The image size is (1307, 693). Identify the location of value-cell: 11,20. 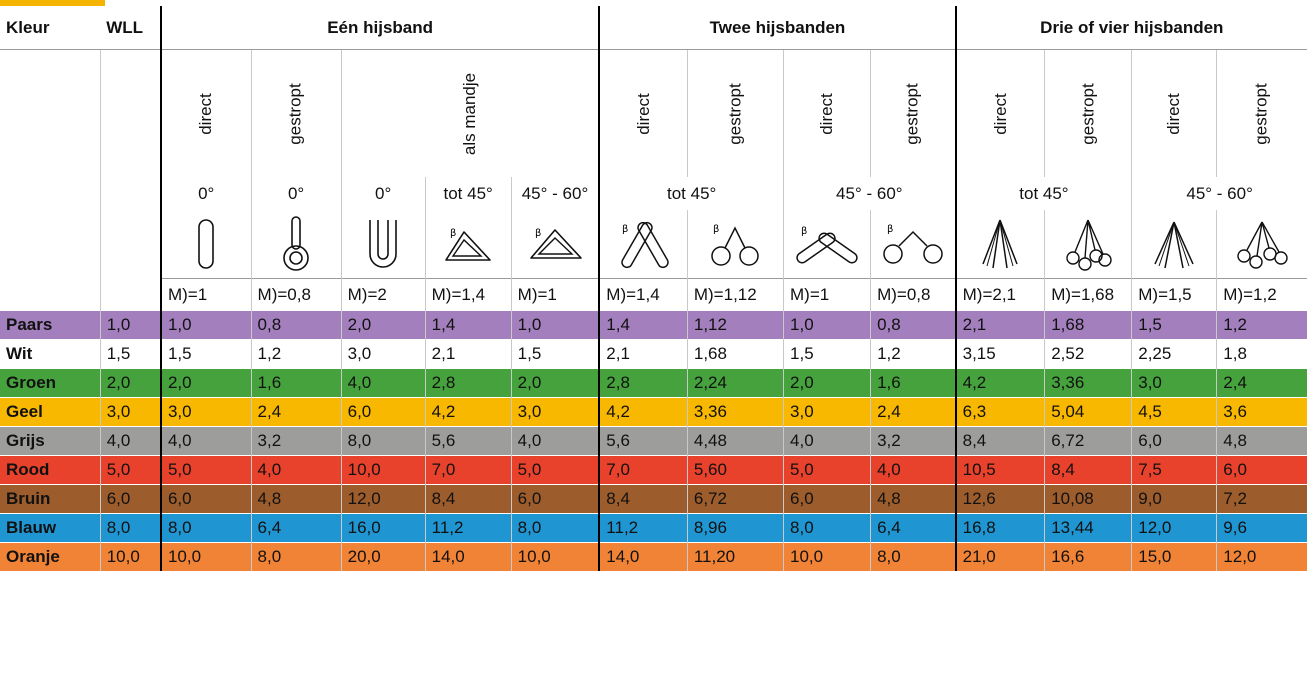
(735, 556).